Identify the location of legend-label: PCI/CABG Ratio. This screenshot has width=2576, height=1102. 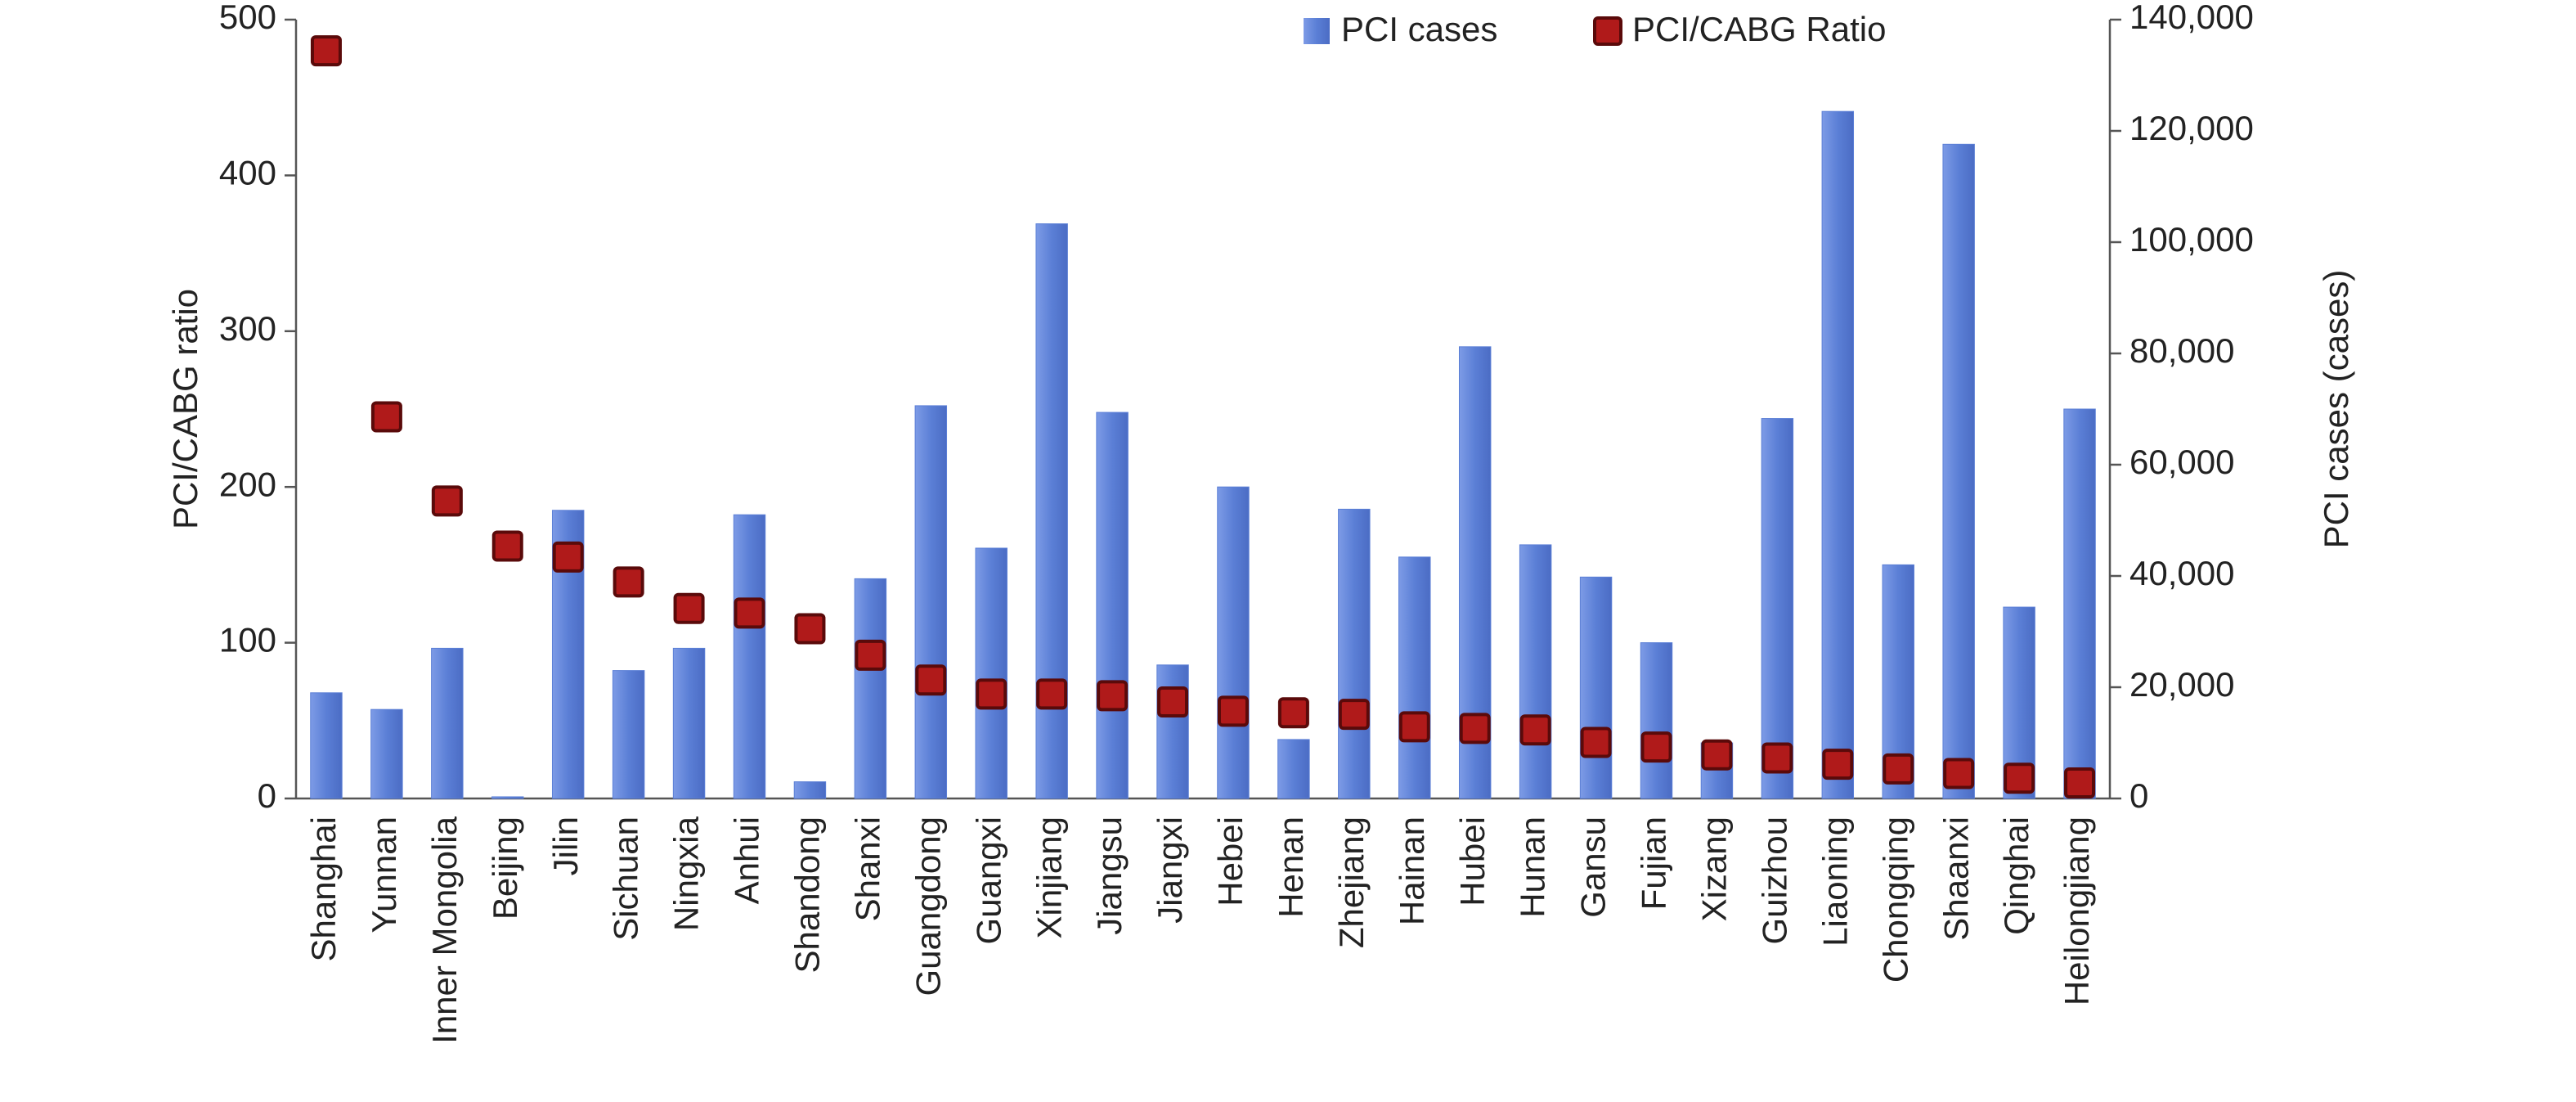
(1759, 29).